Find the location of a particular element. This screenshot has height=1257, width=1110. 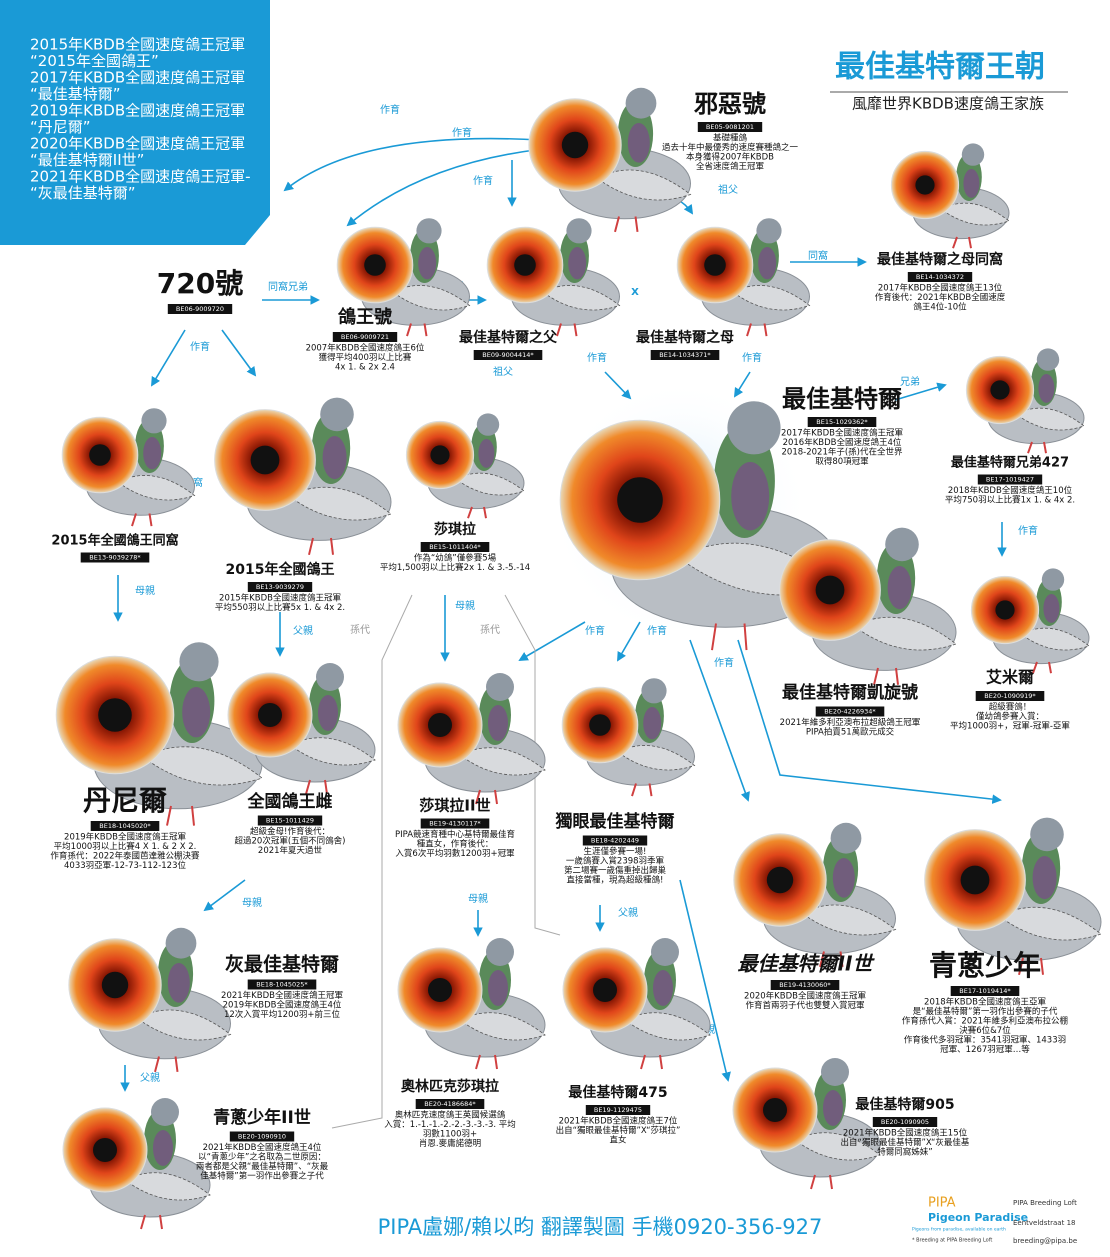

node-desc: PIPA競速育種中心基特爾最佳育 is located at coordinates (455, 834).